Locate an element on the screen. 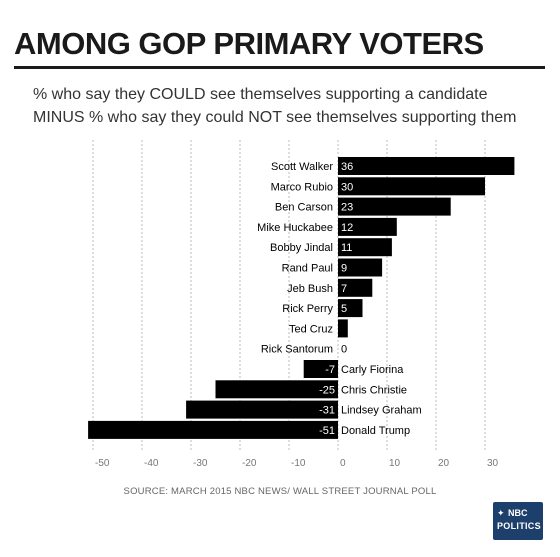  nbc-politics-logo: ✦ NBC POLITICS is located at coordinates (518, 521).